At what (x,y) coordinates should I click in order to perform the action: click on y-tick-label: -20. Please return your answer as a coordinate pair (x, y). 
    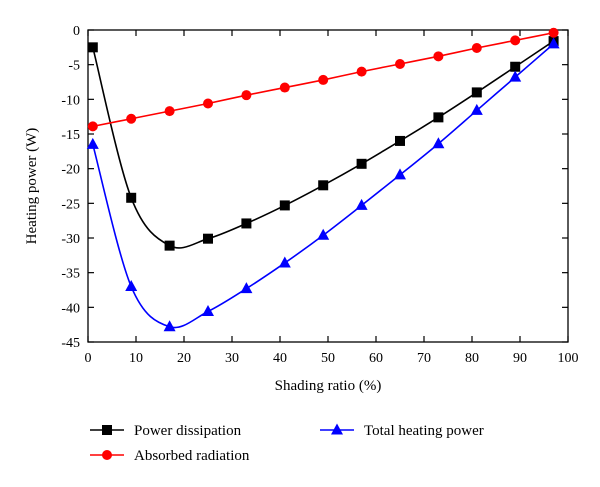
    Looking at the image, I should click on (70, 170).